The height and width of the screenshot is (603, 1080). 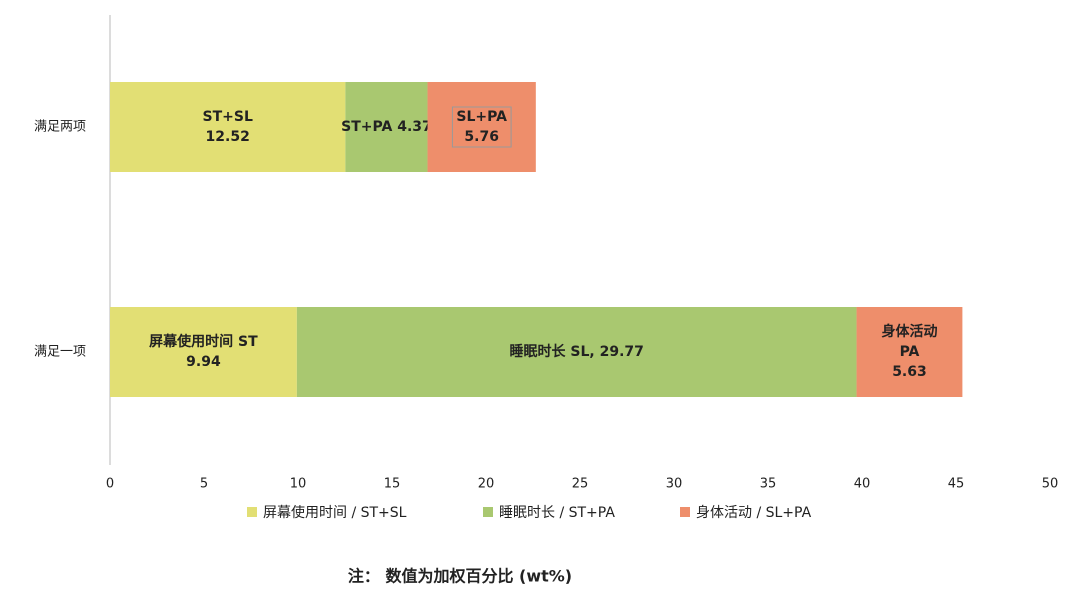 I want to click on y-tick-label: 满足两项, so click(x=60, y=127).